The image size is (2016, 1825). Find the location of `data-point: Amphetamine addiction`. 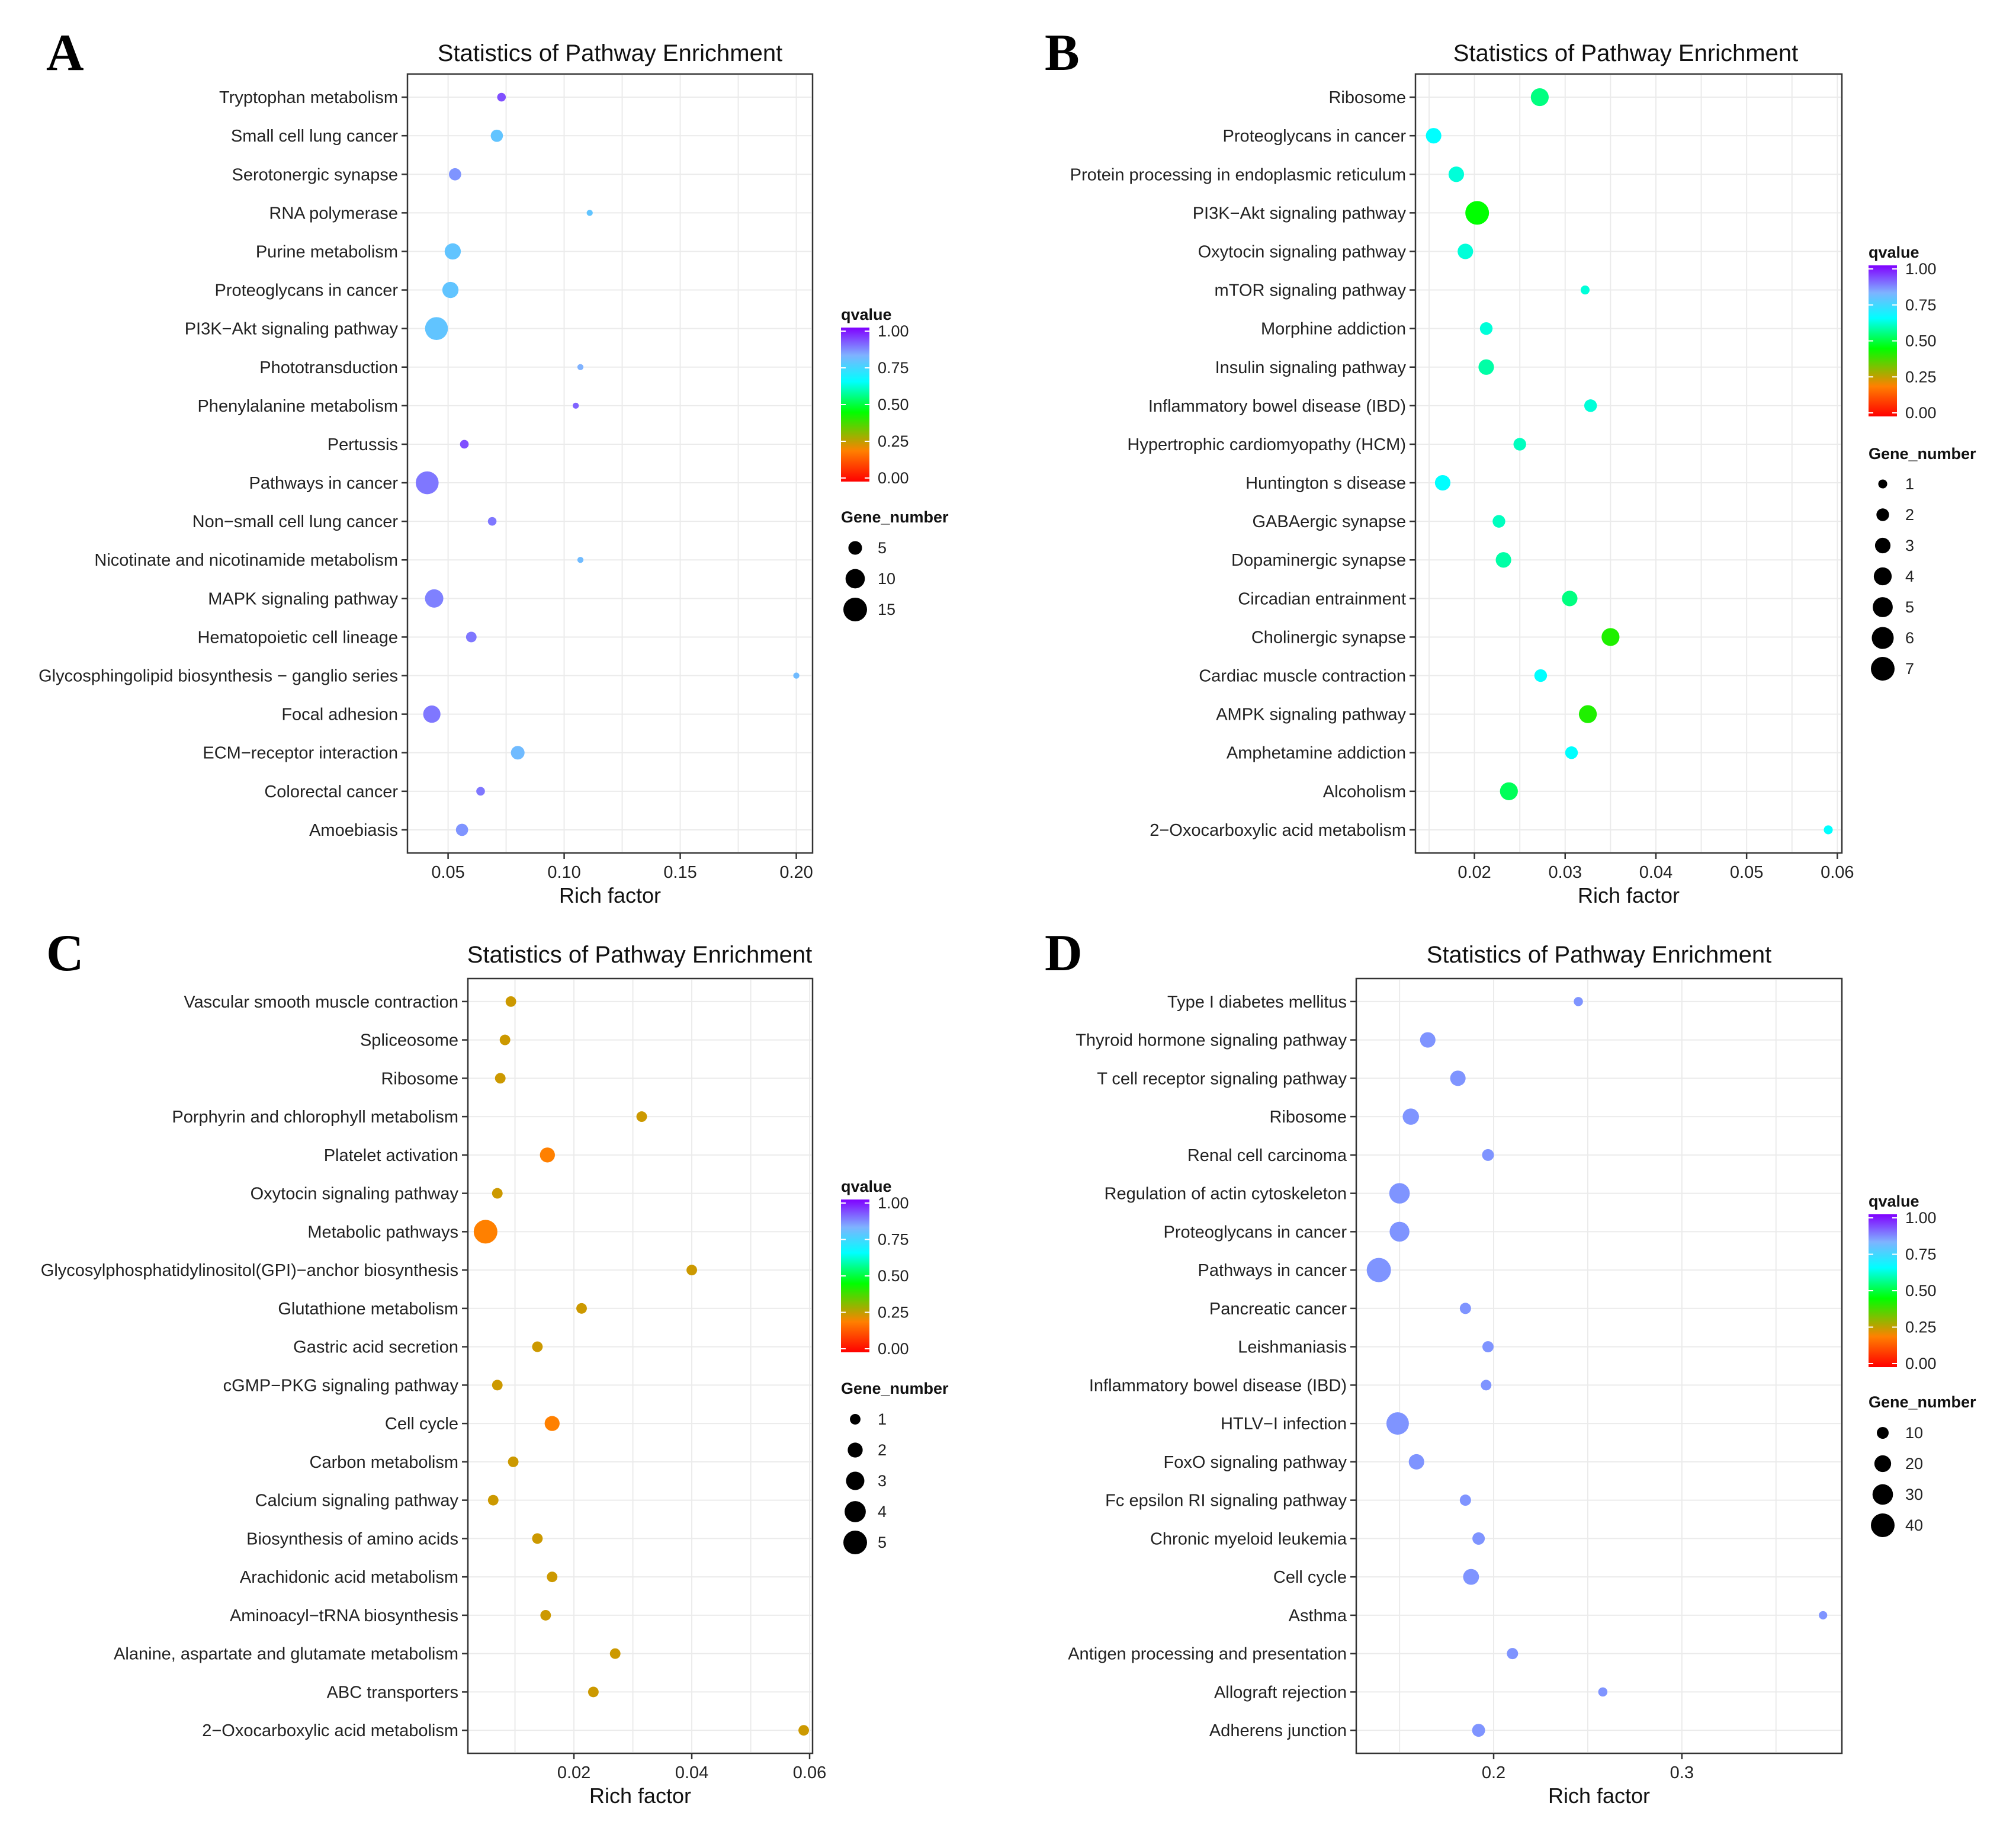

data-point: Amphetamine addiction is located at coordinates (1571, 752).